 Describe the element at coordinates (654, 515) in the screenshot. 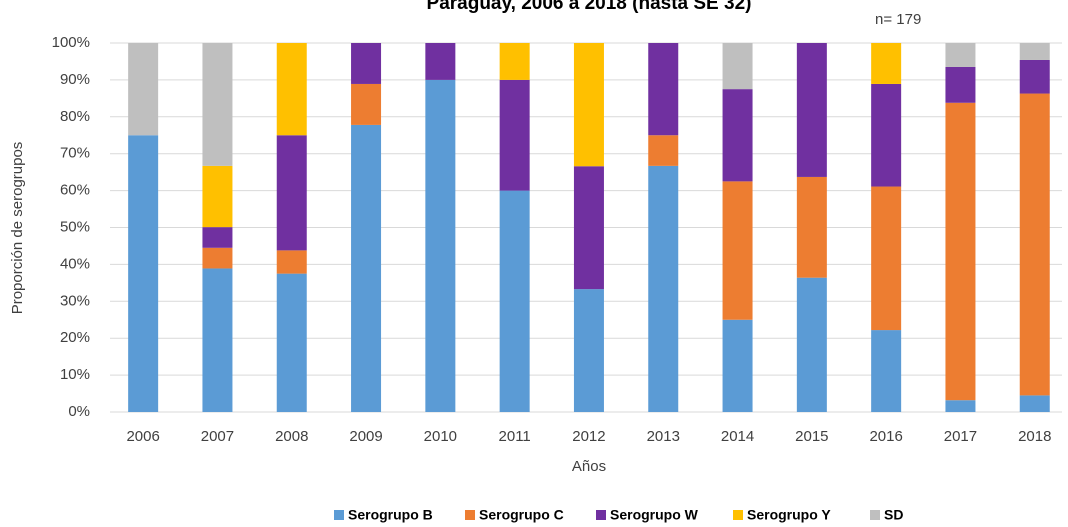

I see `legend-label: Serogrupo W` at that location.